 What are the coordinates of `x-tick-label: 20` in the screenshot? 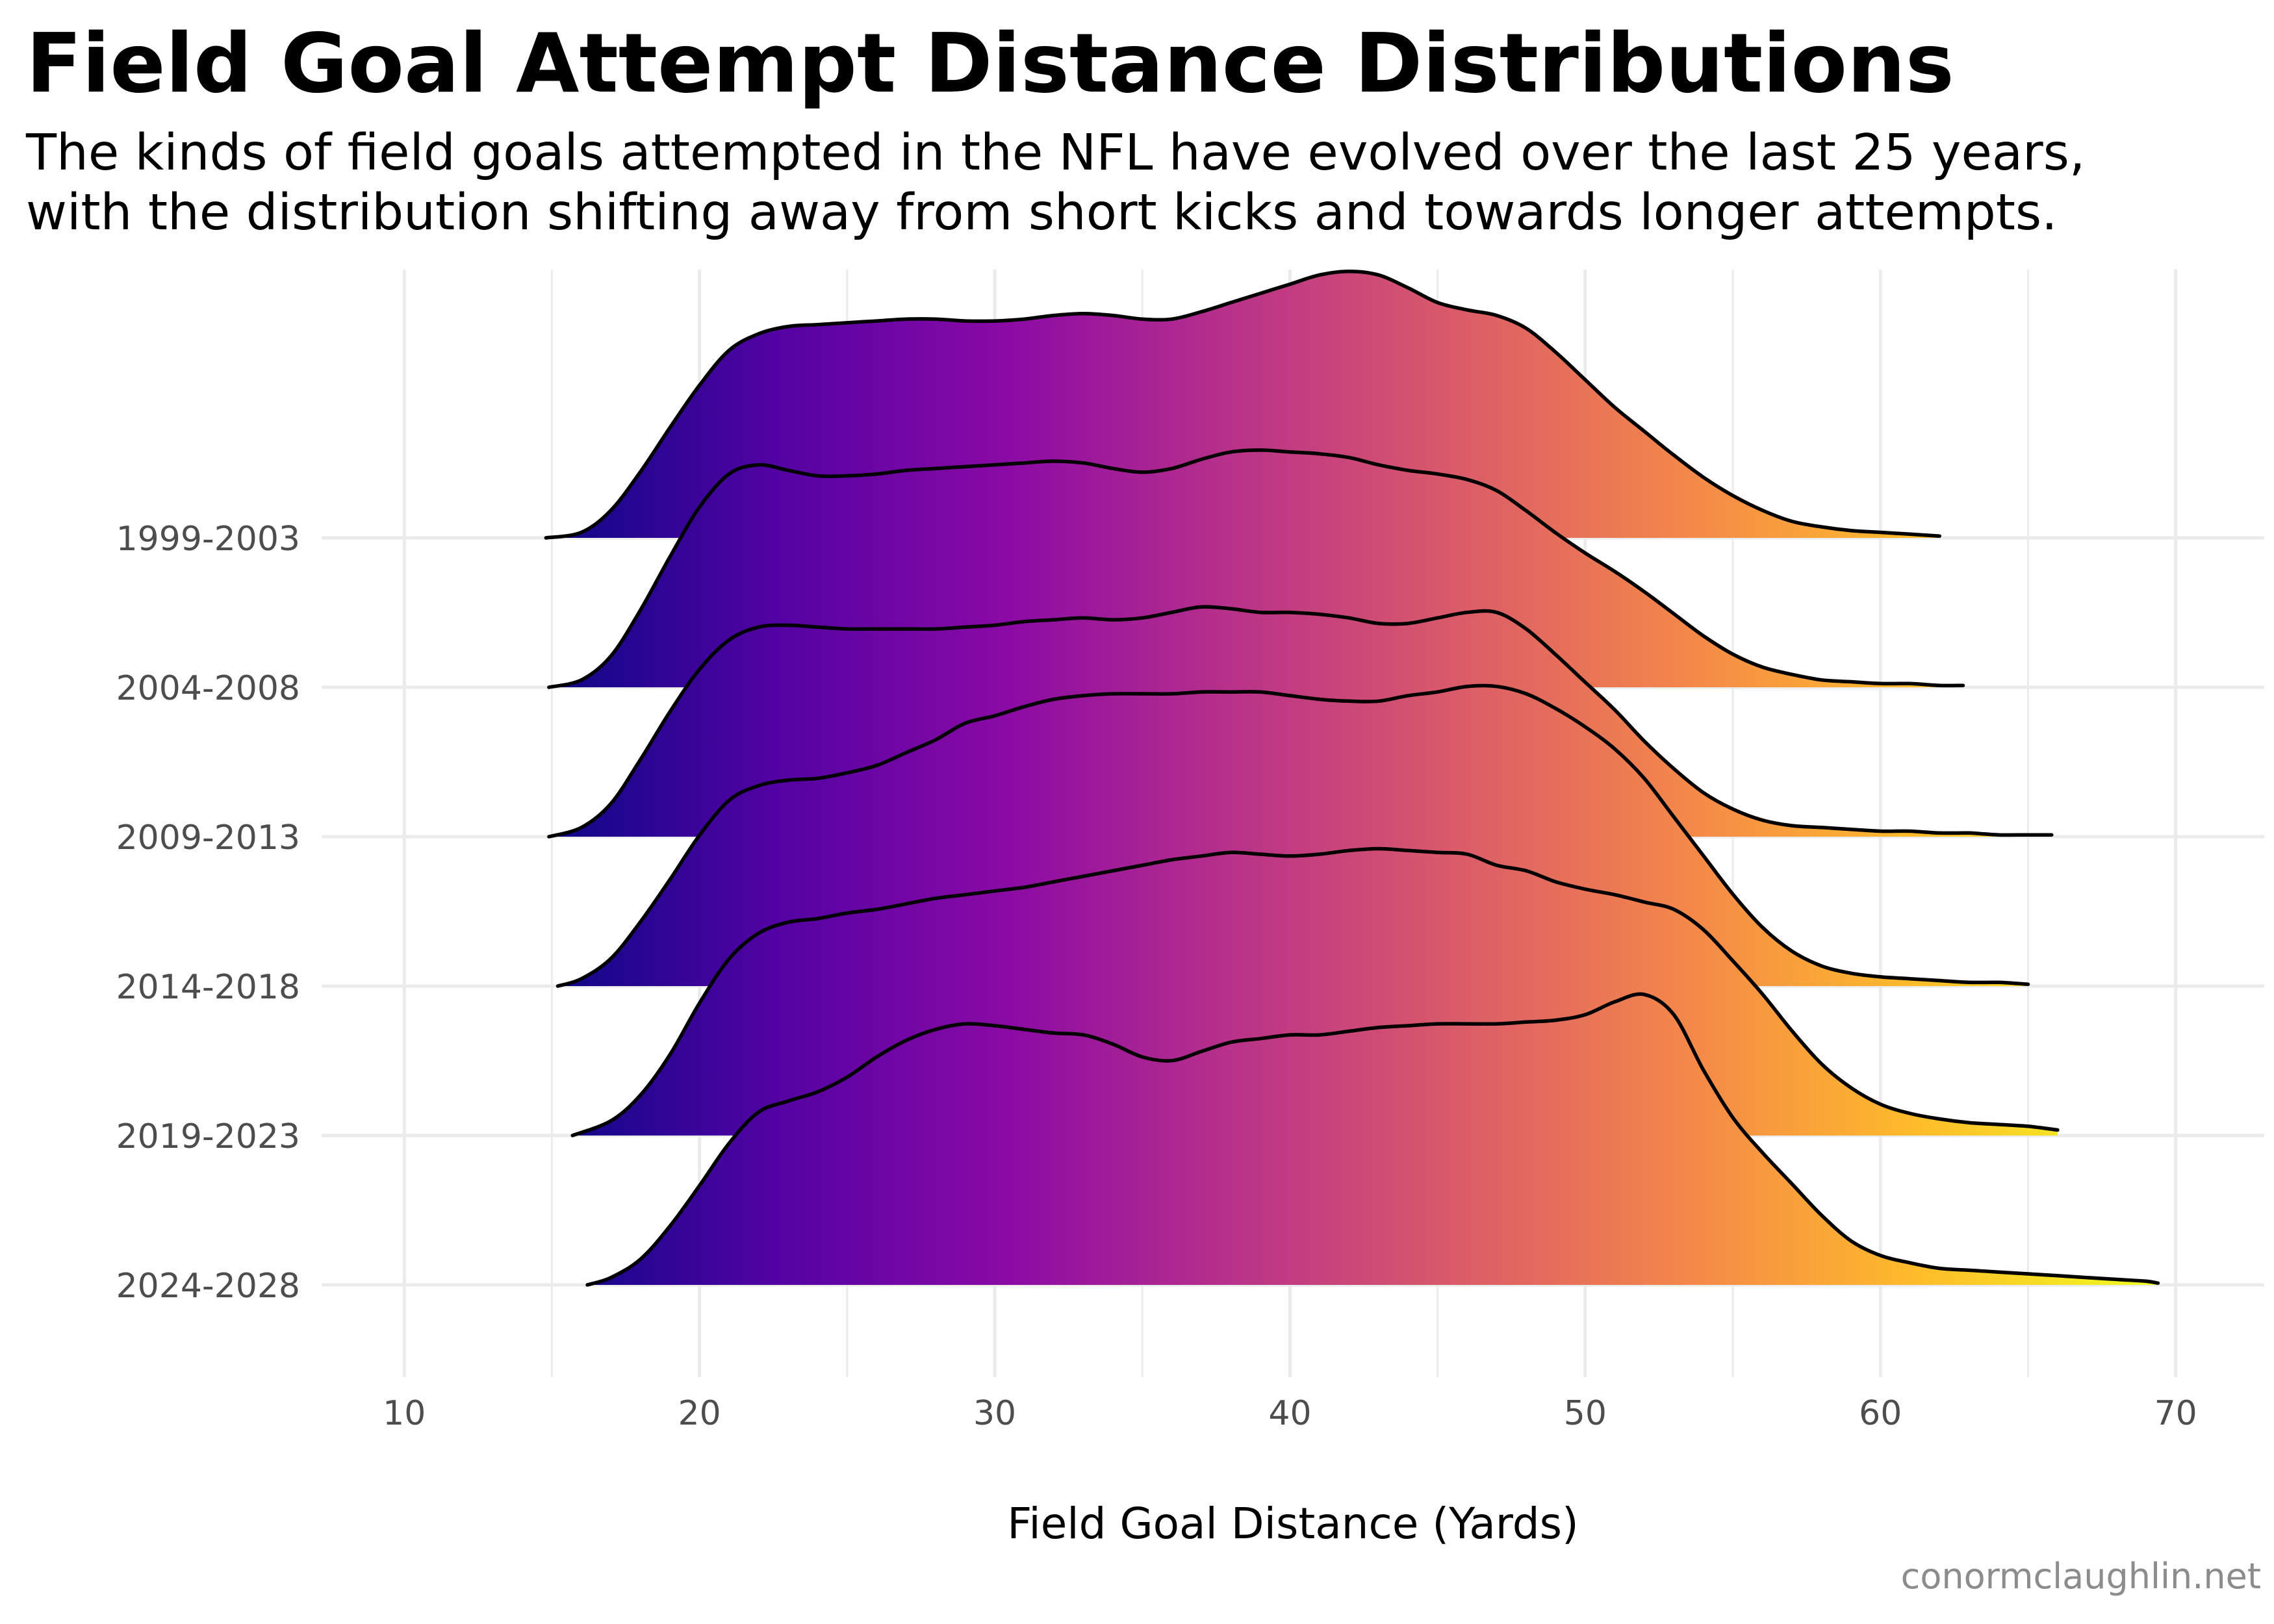 It's located at (699, 1413).